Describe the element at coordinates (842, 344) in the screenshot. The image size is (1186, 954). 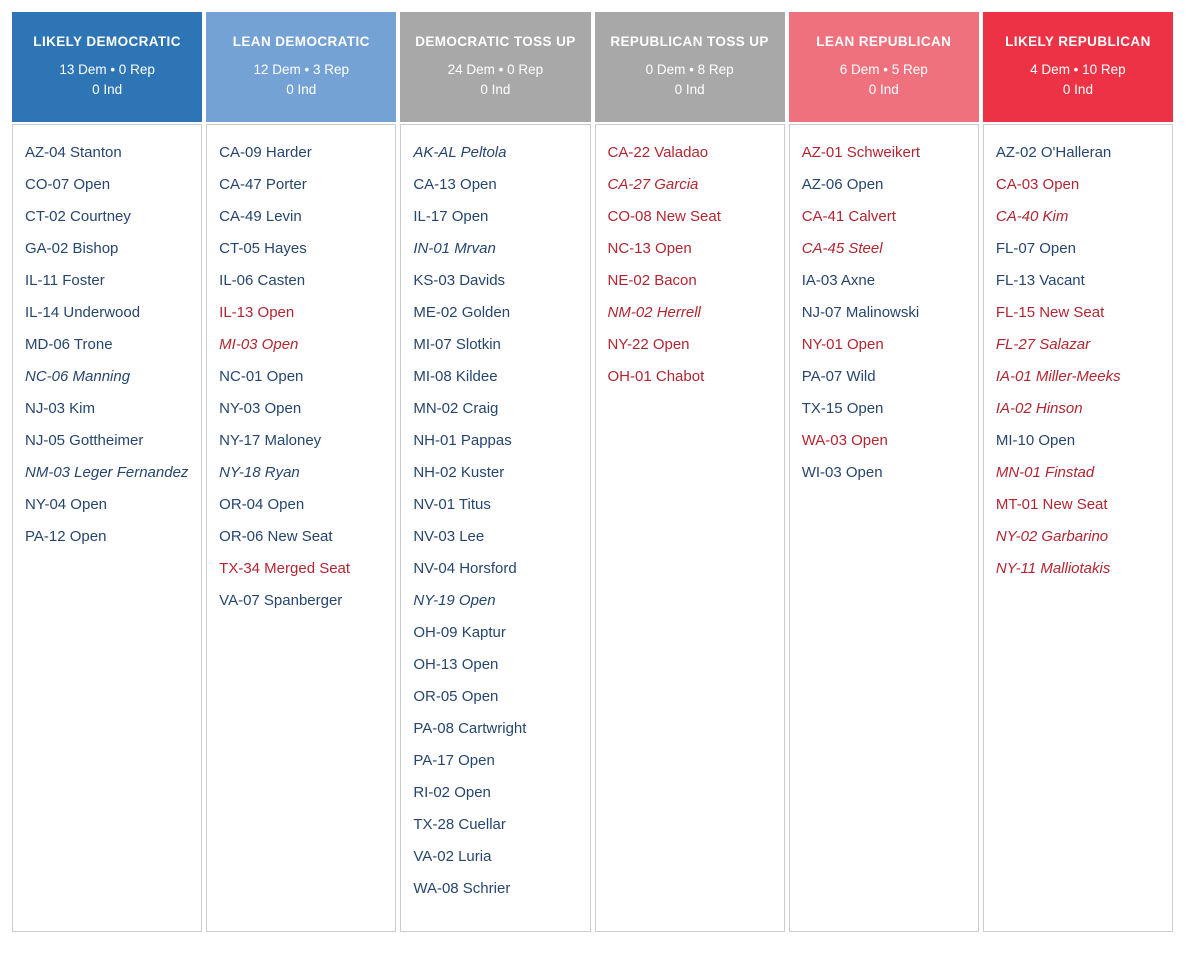
I see `race-item: NY-01 Open` at that location.